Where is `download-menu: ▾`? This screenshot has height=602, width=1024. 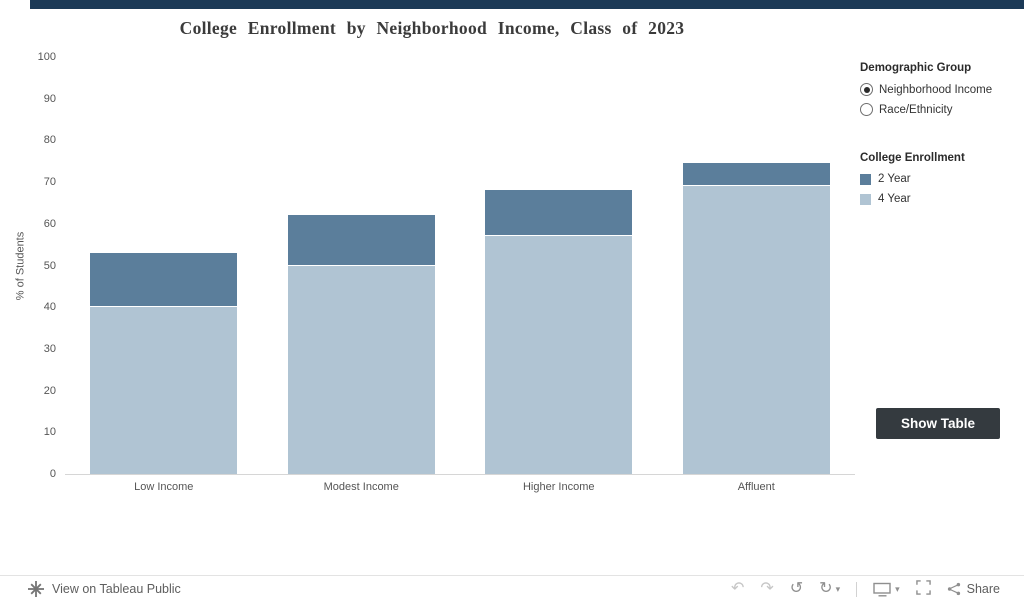 download-menu: ▾ is located at coordinates (886, 589).